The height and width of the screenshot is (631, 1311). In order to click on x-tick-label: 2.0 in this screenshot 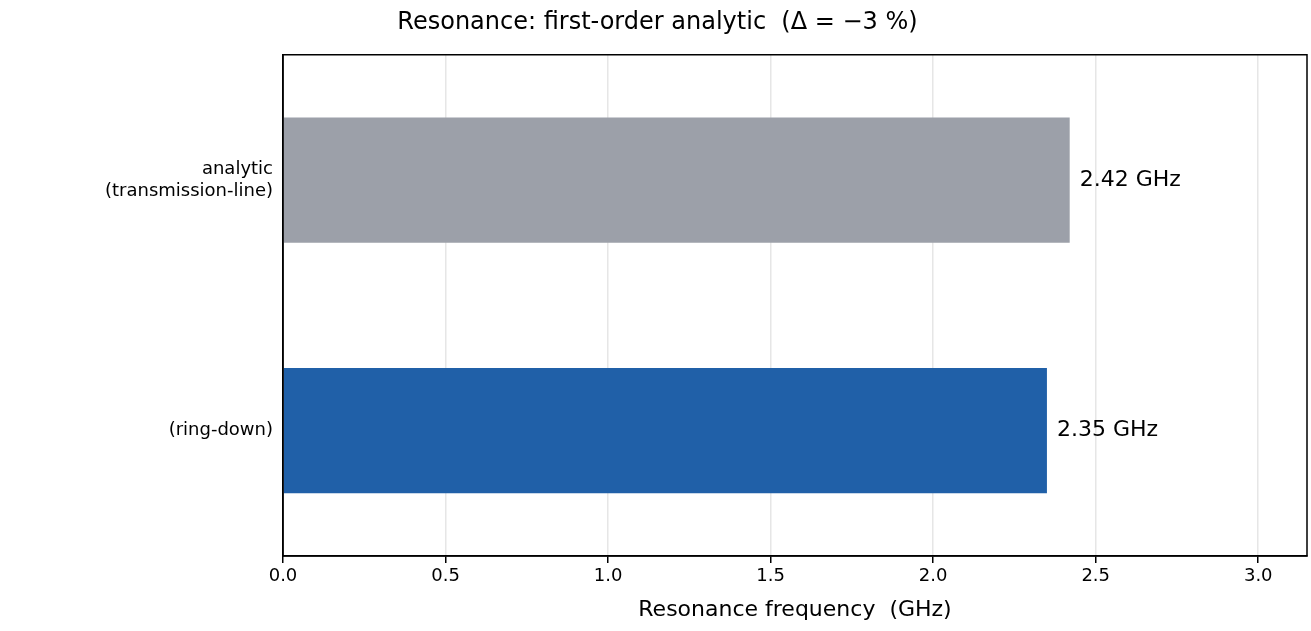, I will do `click(933, 575)`.